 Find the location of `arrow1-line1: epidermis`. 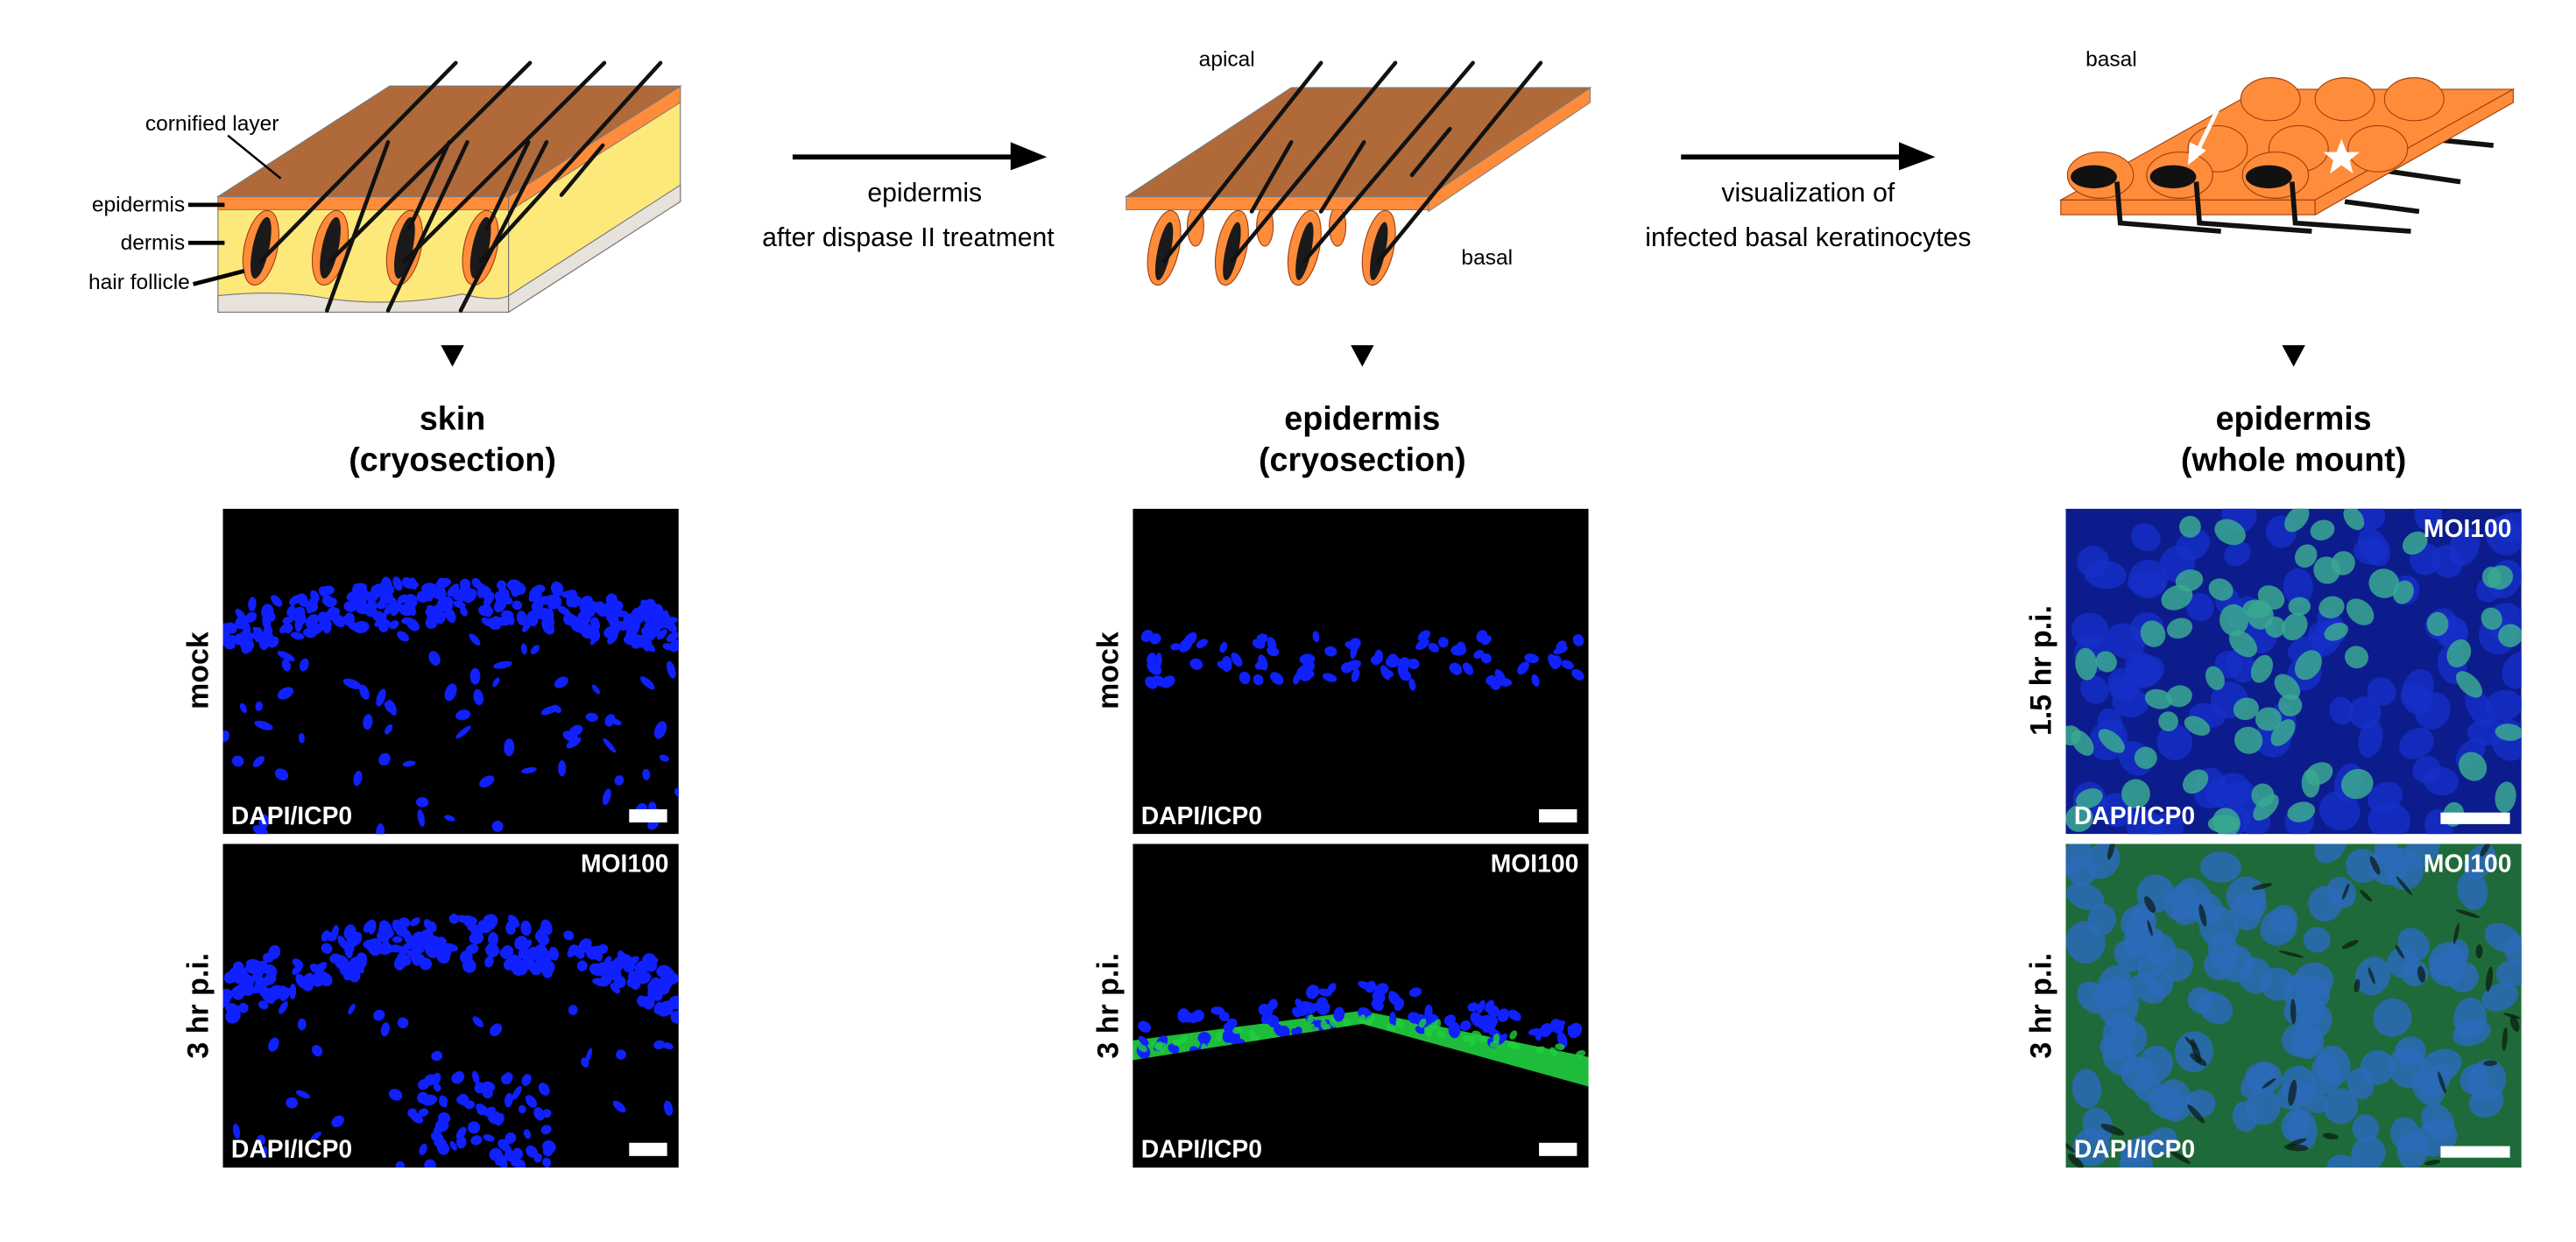

arrow1-line1: epidermis is located at coordinates (925, 193).